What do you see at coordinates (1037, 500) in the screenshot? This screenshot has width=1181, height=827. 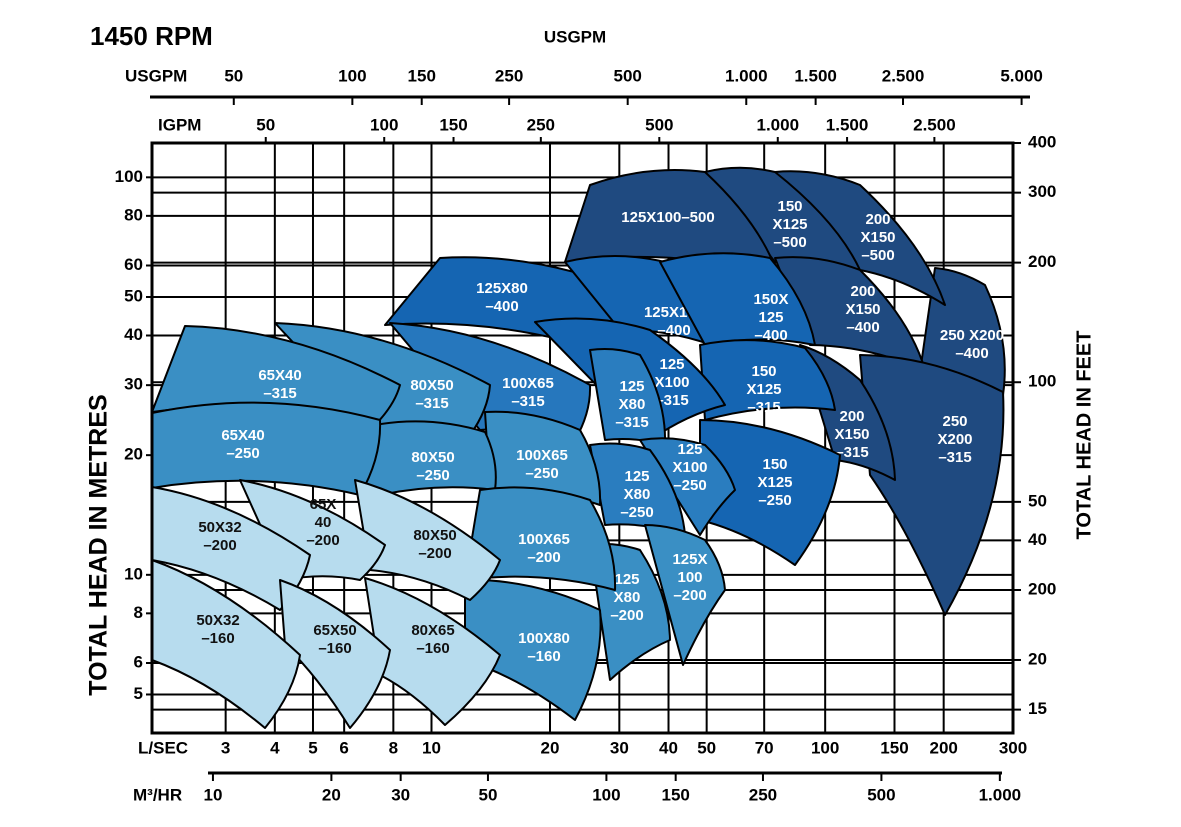 I see `y2-tick-label: 50` at bounding box center [1037, 500].